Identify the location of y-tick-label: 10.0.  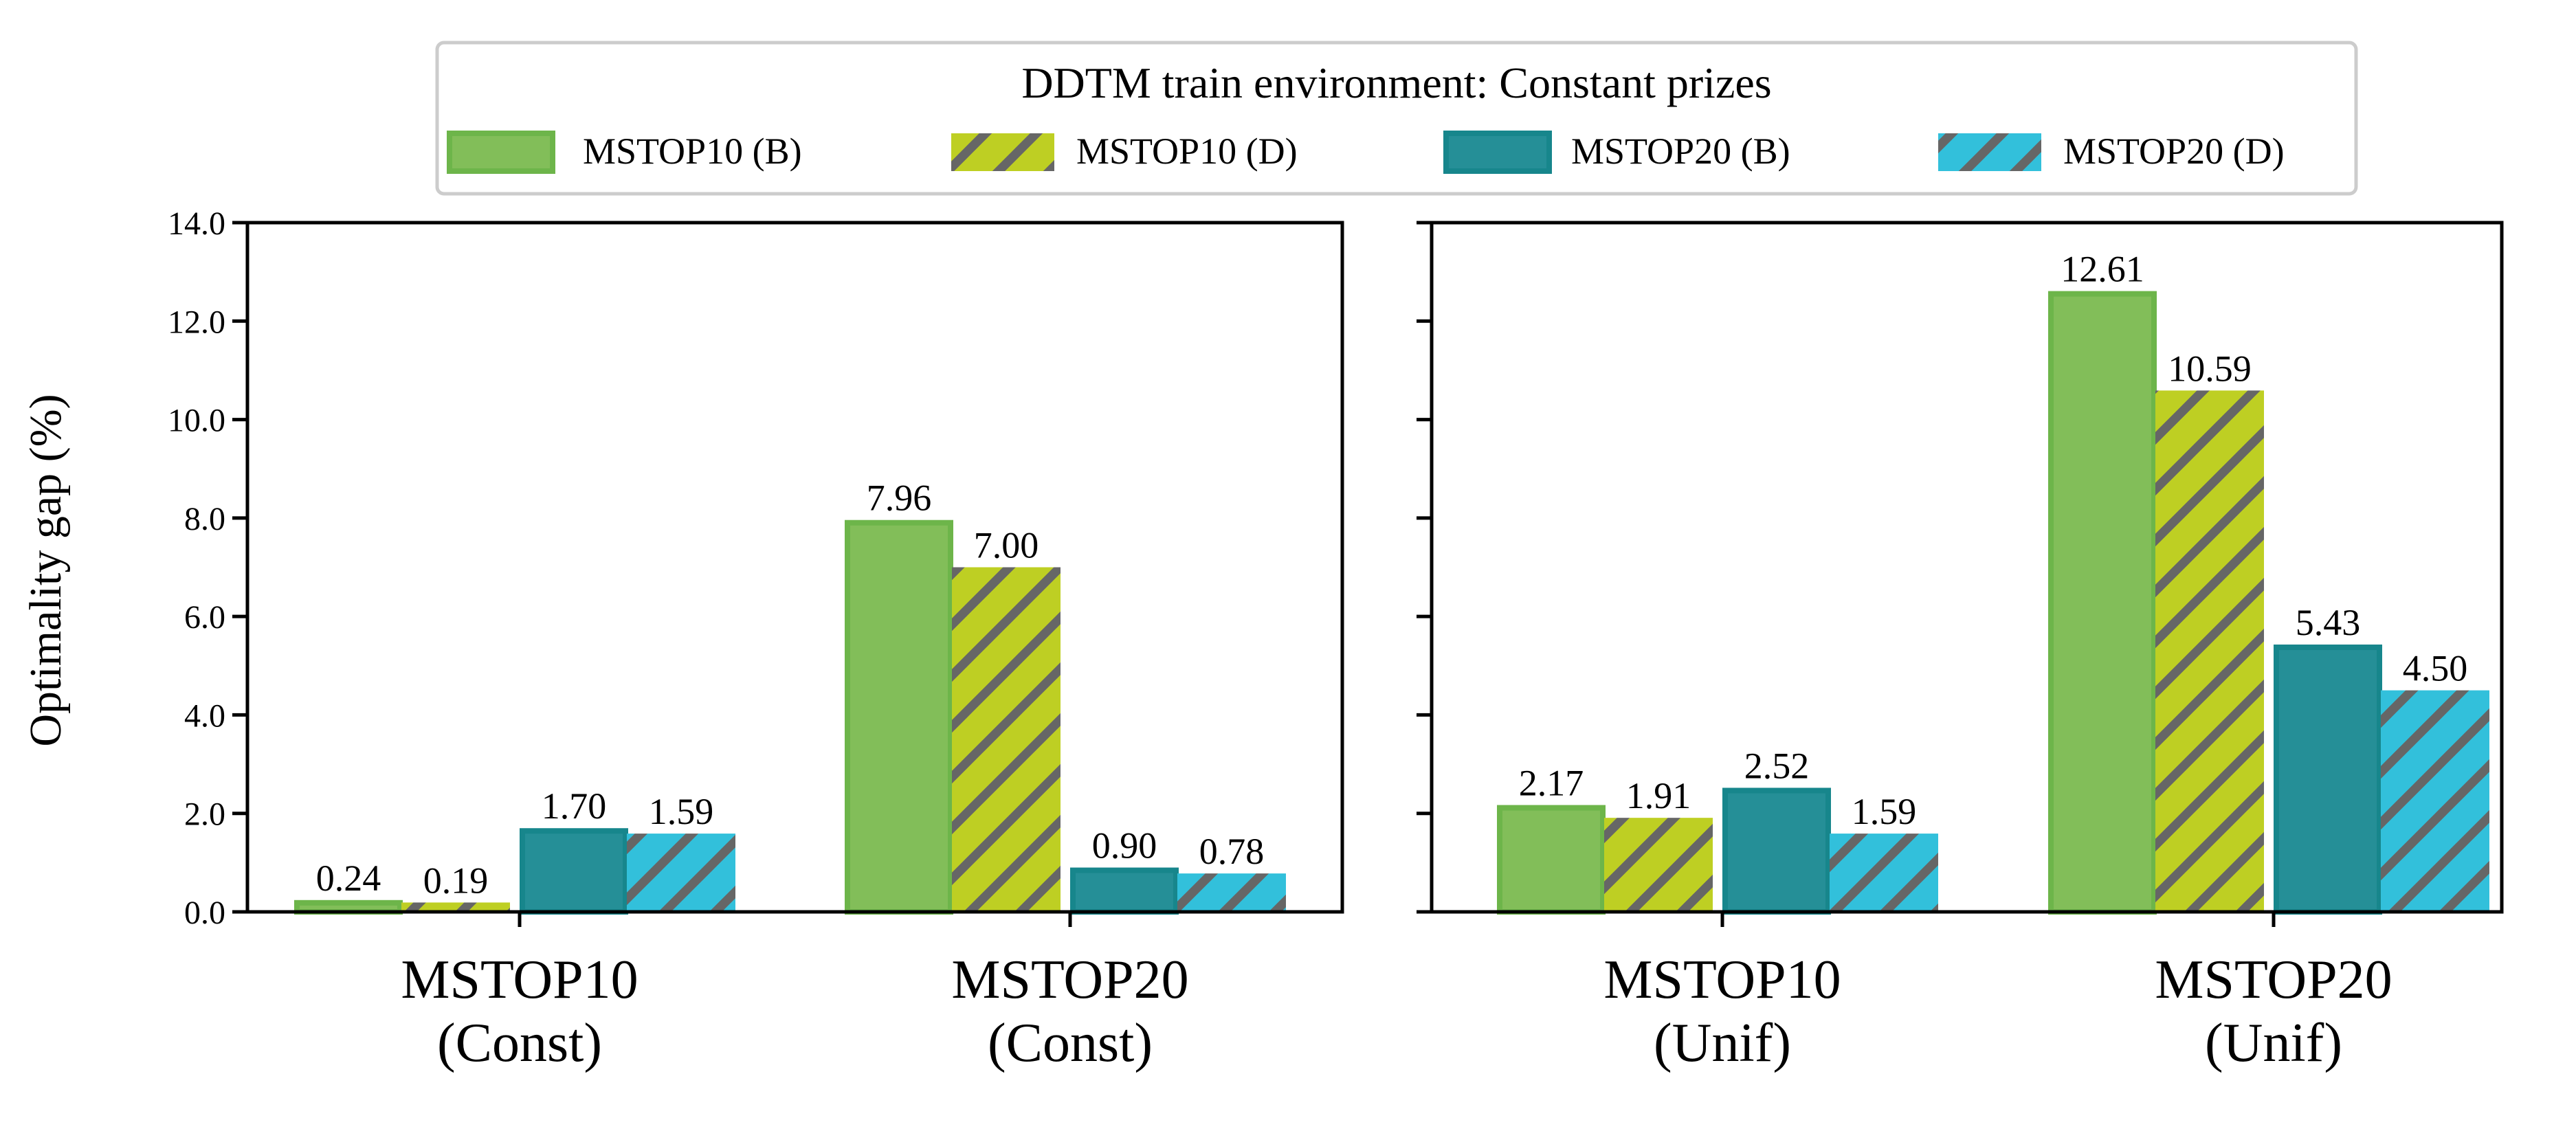
(196, 421).